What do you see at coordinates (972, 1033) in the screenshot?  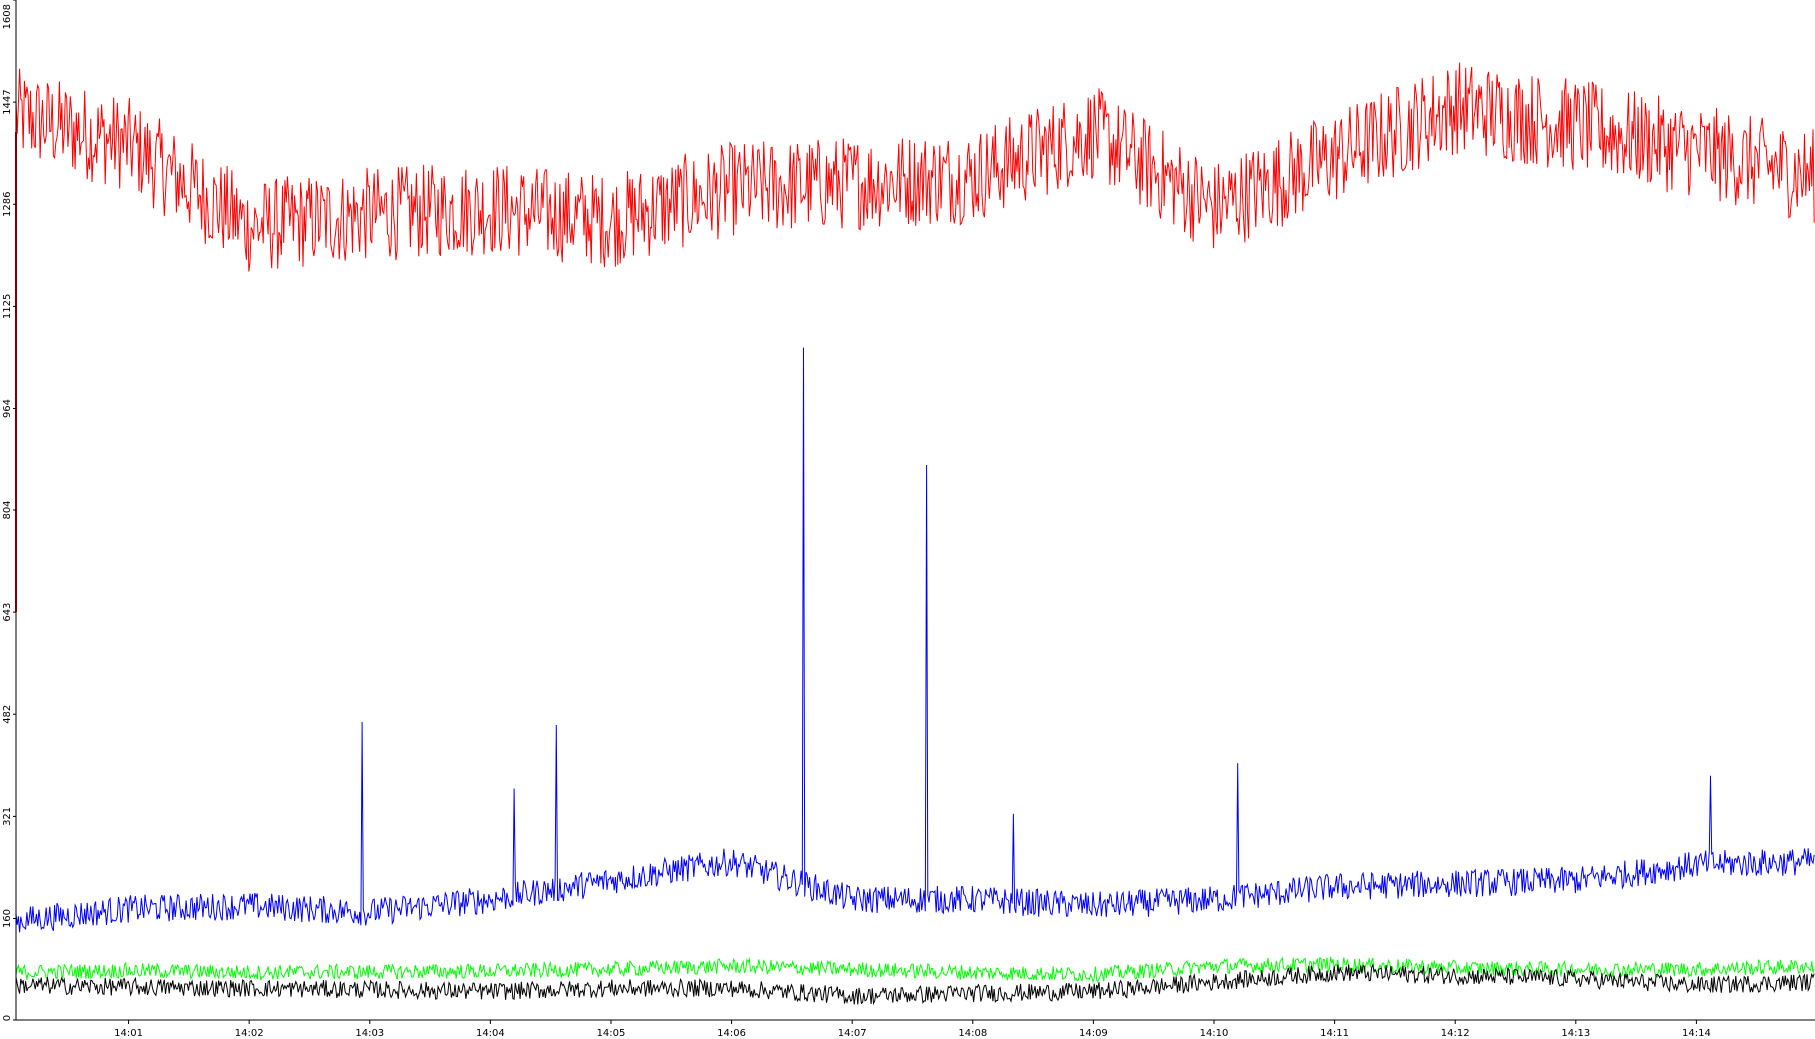 I see `x-tick-label: 14:08` at bounding box center [972, 1033].